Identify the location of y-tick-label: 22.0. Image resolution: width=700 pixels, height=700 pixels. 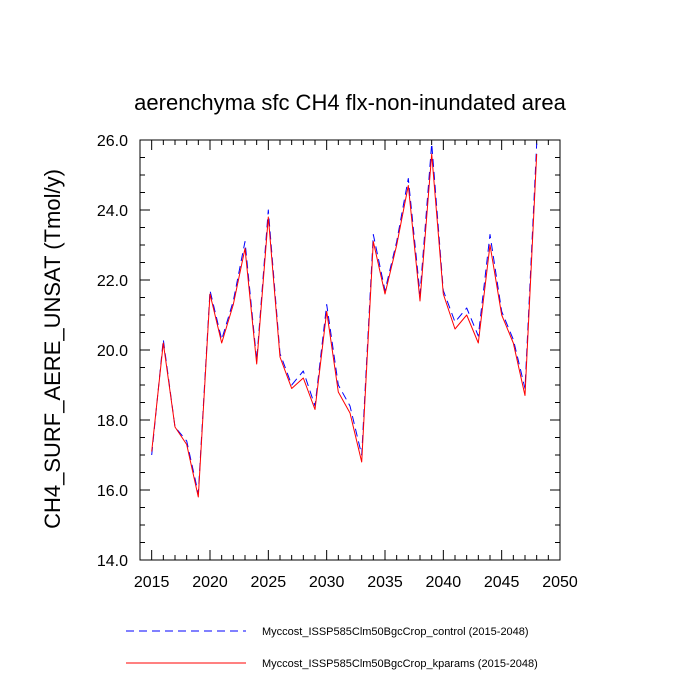
(112, 281).